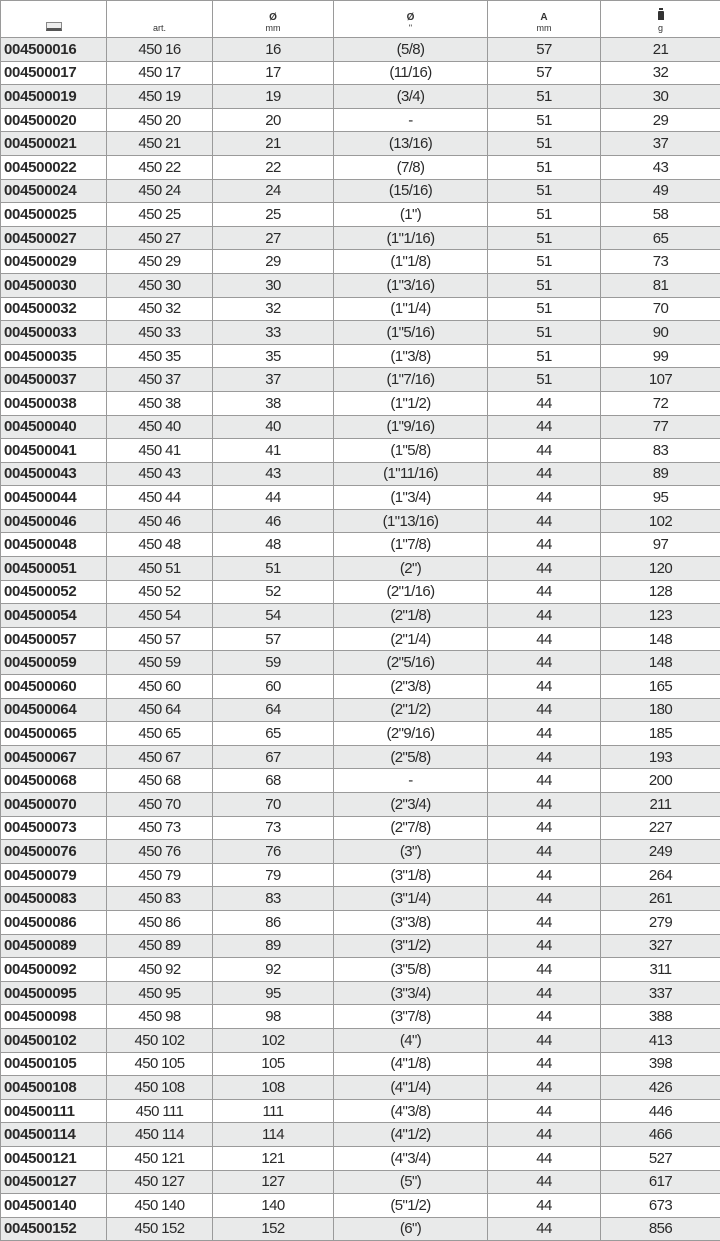 This screenshot has height=1241, width=720. Describe the element at coordinates (54, 1040) in the screenshot. I see `cell-code: 004500102` at that location.